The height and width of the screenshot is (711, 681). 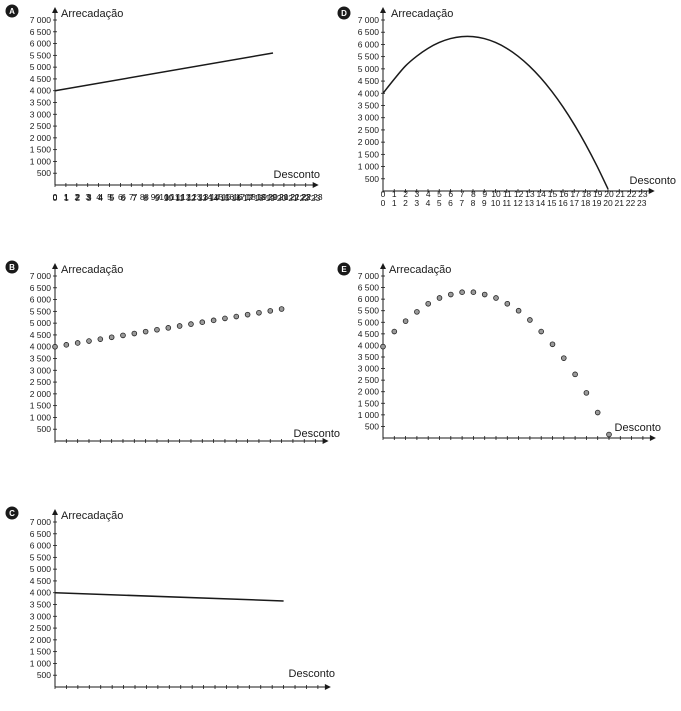 I want to click on x-tick-label: 10, so click(x=496, y=203).